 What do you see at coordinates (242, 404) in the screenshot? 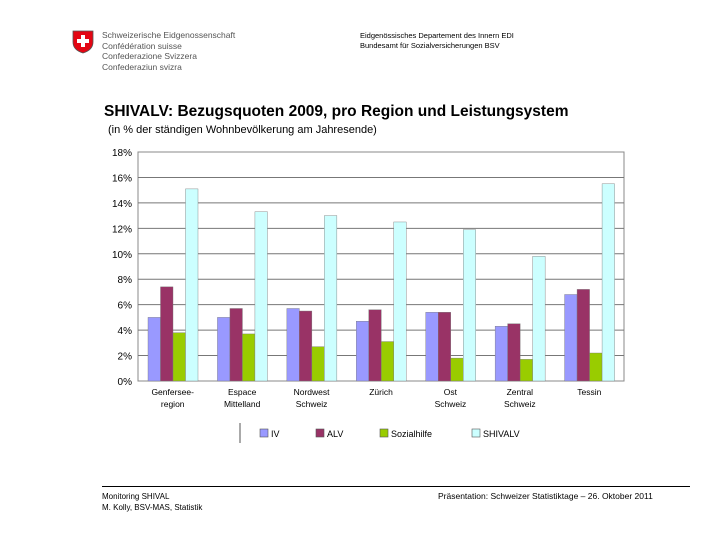
I see `x-category-label: Mittelland` at bounding box center [242, 404].